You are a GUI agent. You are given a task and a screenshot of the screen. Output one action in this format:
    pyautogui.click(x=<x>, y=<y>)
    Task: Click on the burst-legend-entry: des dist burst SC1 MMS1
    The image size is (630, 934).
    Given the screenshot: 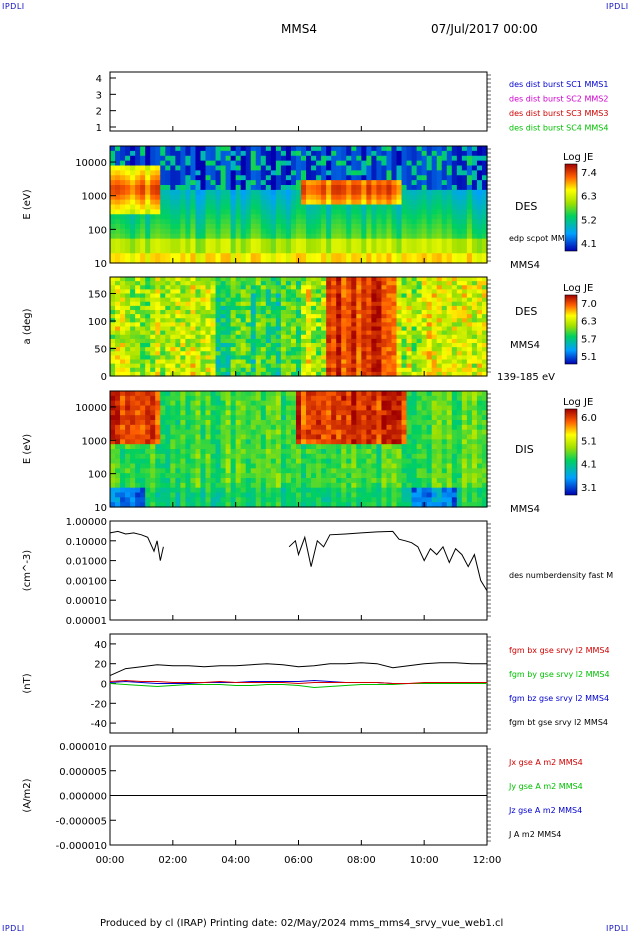 What is the action you would take?
    pyautogui.click(x=558, y=84)
    